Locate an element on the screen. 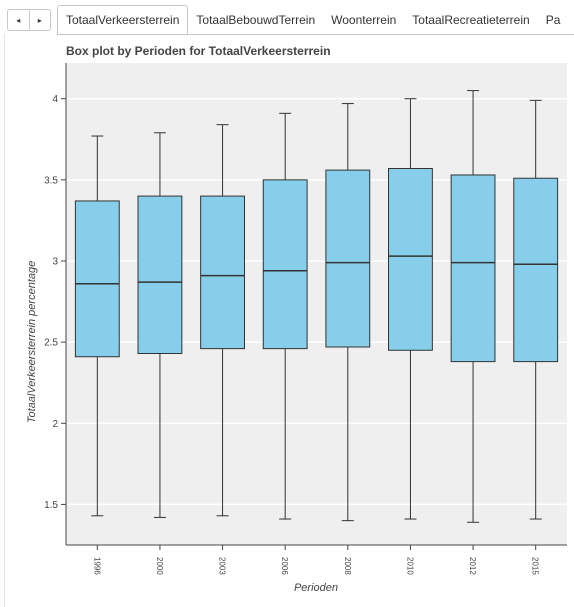  caret-left-icon: ◂ is located at coordinates (18, 20).